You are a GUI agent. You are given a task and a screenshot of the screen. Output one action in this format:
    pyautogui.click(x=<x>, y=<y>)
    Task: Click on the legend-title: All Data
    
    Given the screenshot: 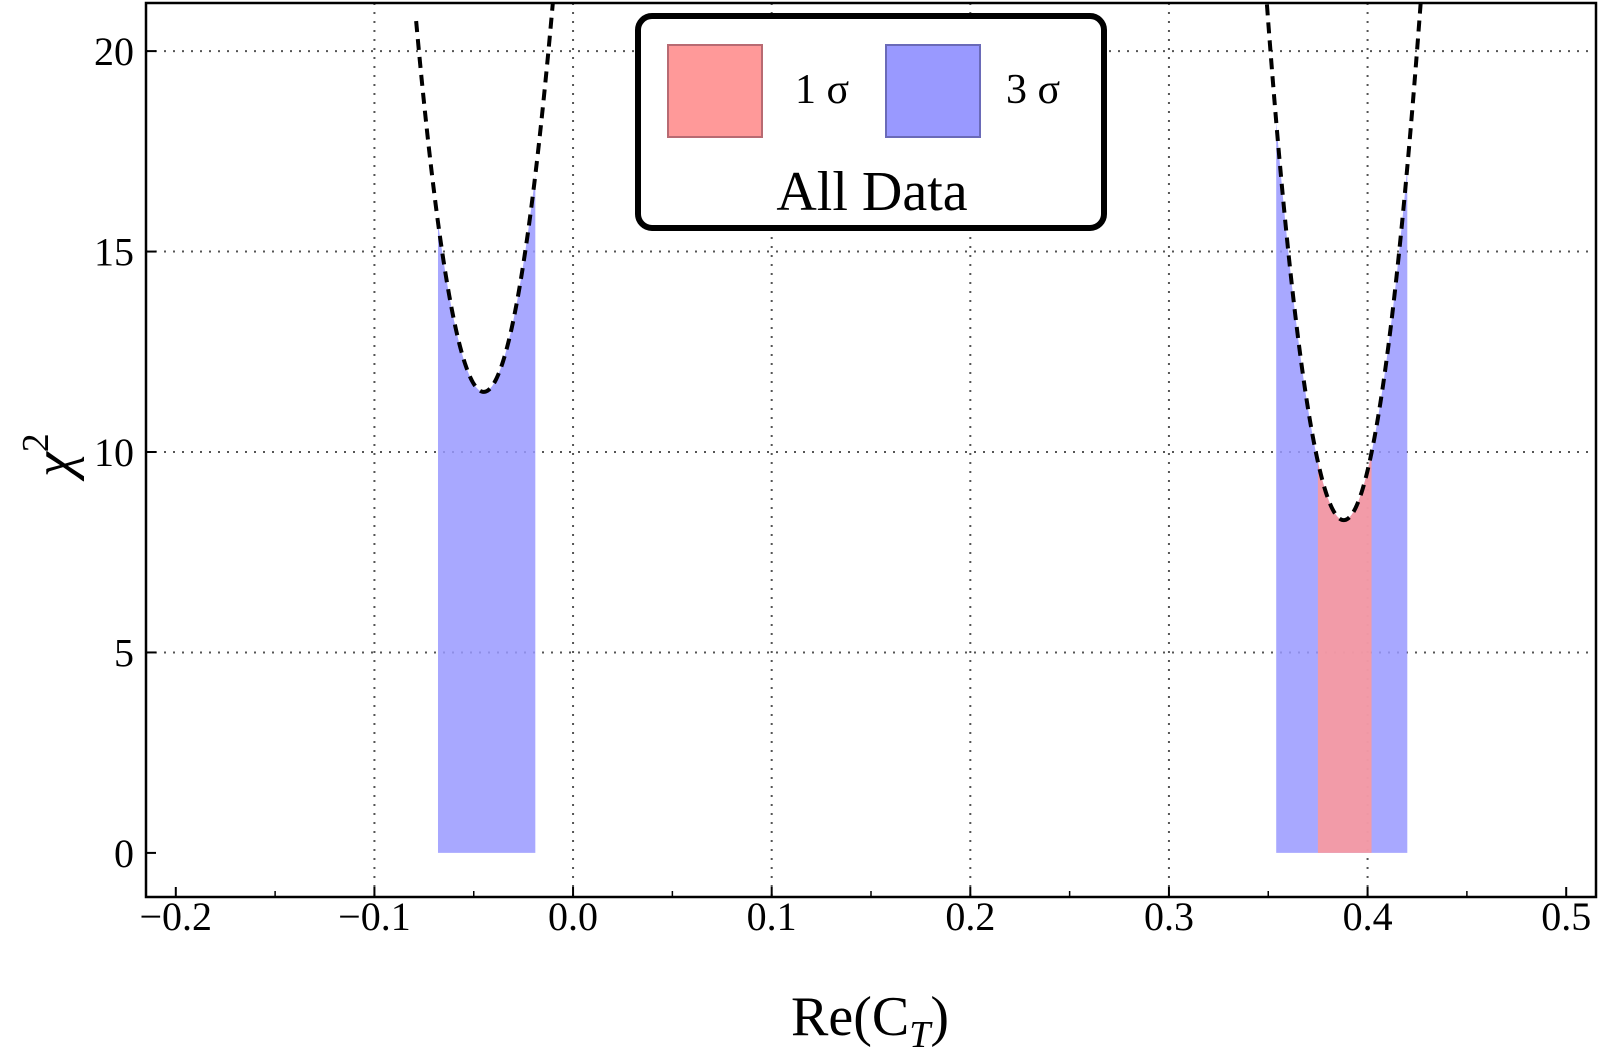 What is the action you would take?
    pyautogui.click(x=871, y=192)
    